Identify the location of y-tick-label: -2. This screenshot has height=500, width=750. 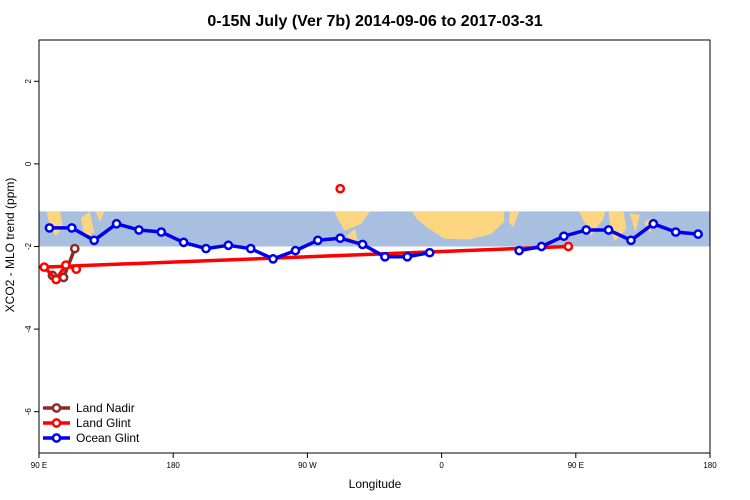
(28, 246).